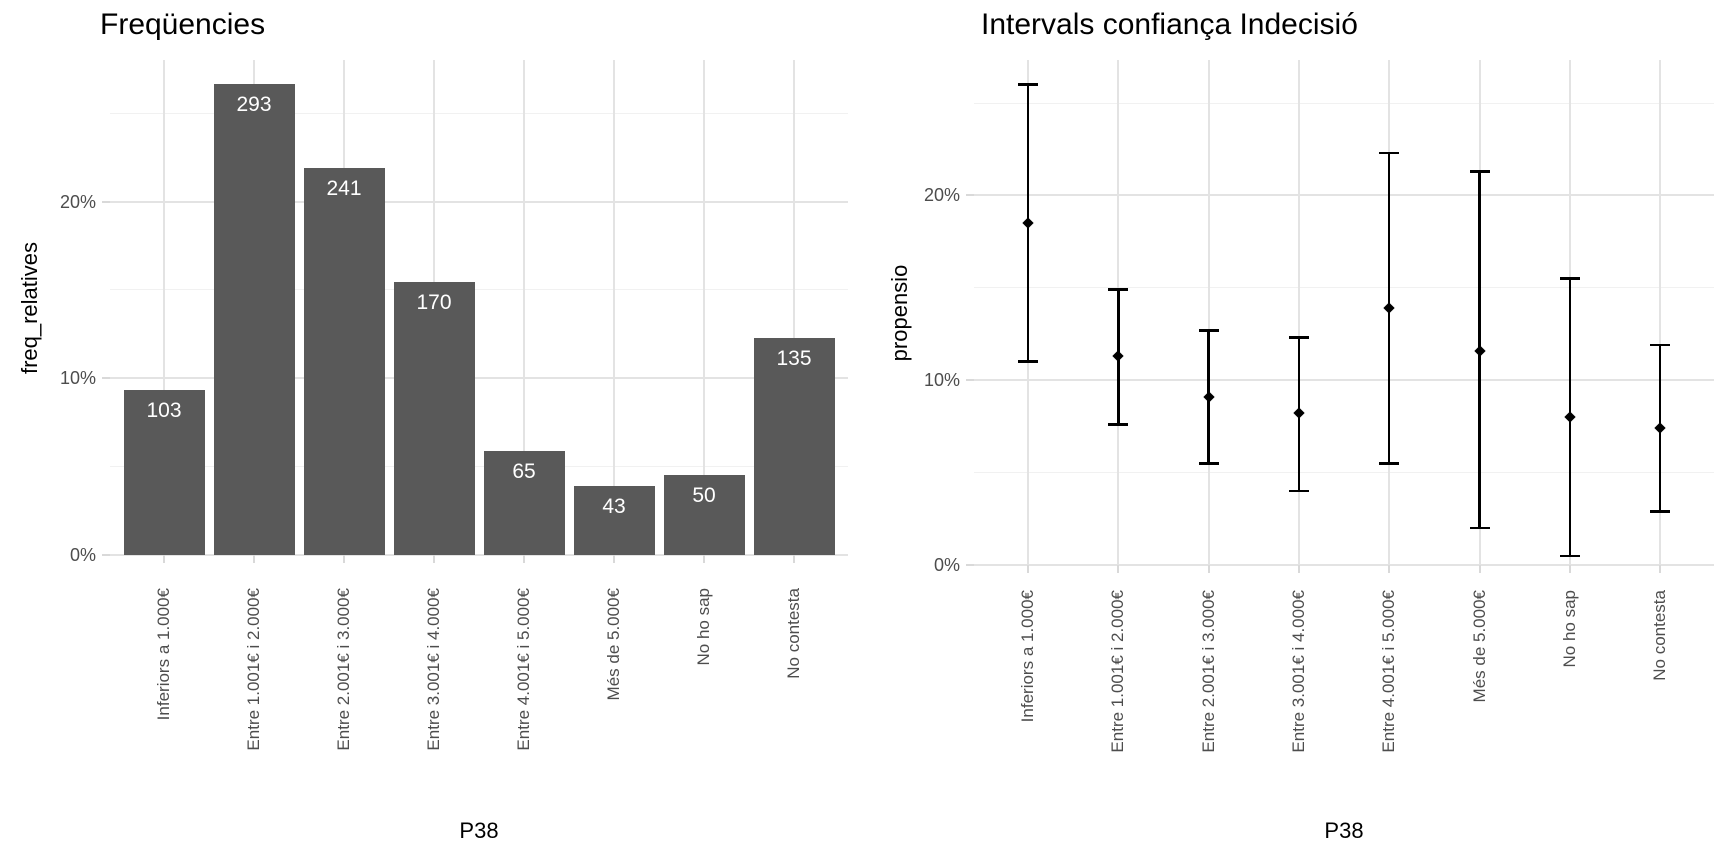 The height and width of the screenshot is (864, 1728). What do you see at coordinates (1169, 24) in the screenshot?
I see `plot-title-intervals: Intervals confiança Indecisió` at bounding box center [1169, 24].